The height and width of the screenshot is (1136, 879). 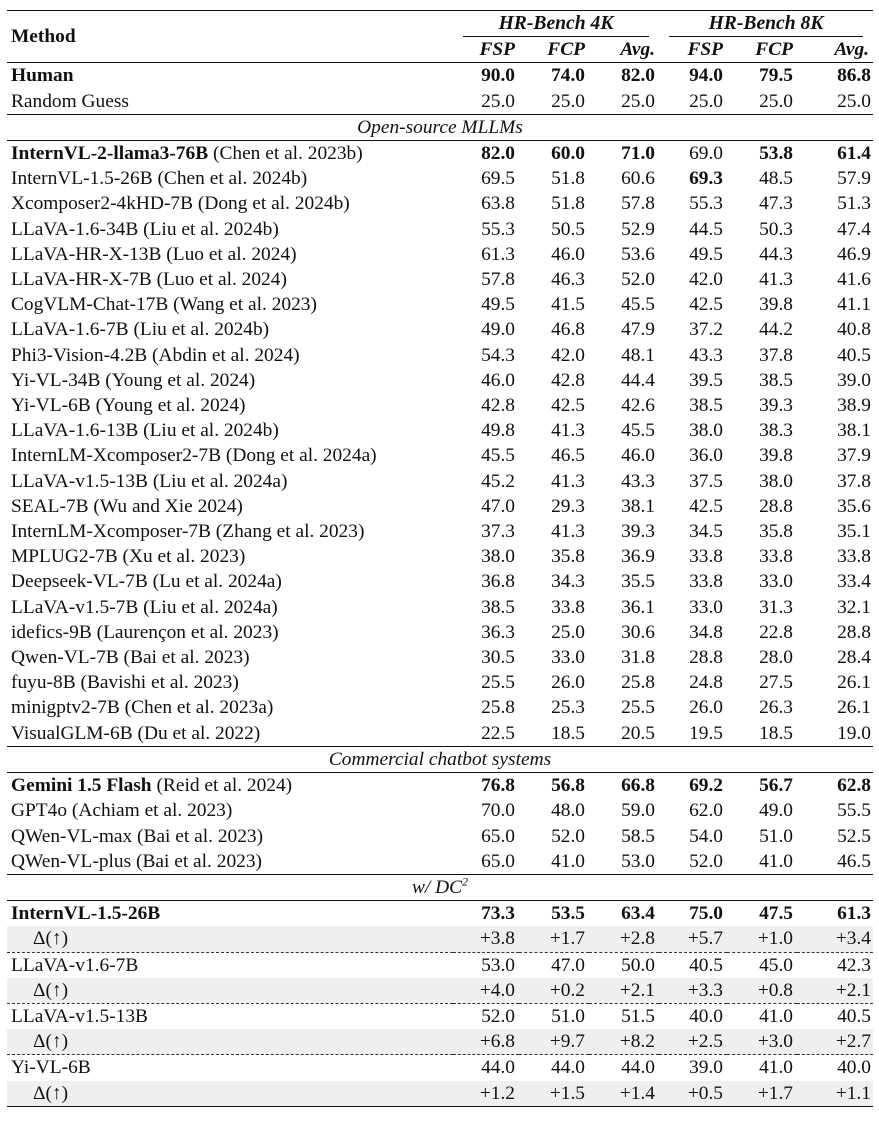 I want to click on score-cell: 65.0, so click(x=498, y=861).